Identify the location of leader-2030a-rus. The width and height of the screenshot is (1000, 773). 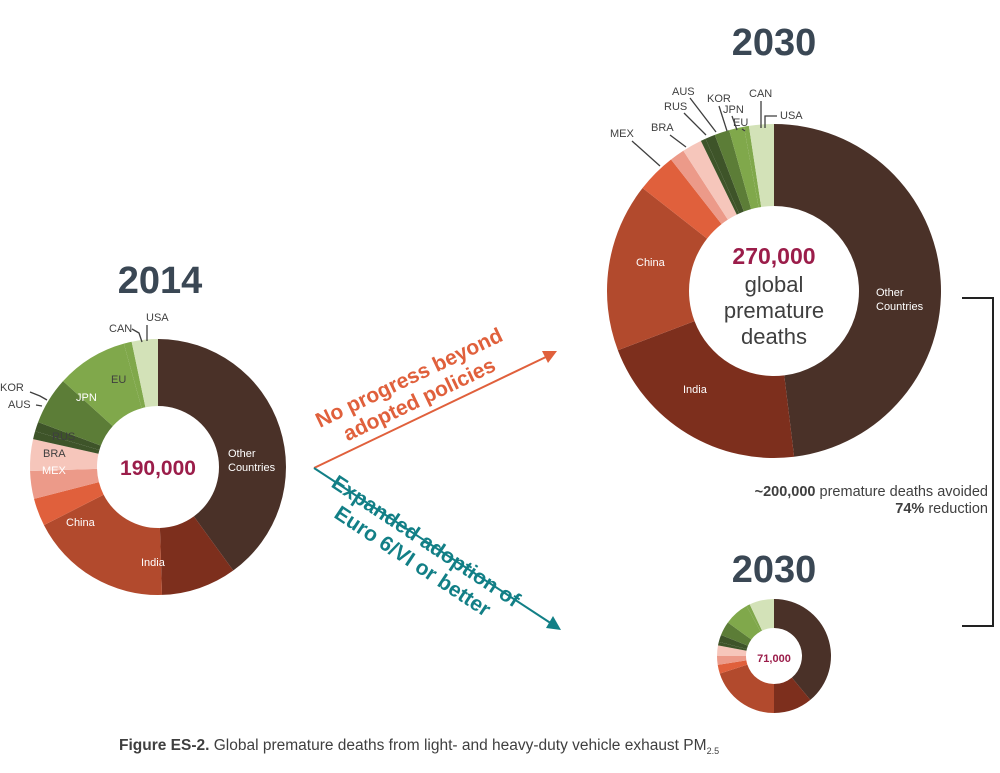
(695, 124).